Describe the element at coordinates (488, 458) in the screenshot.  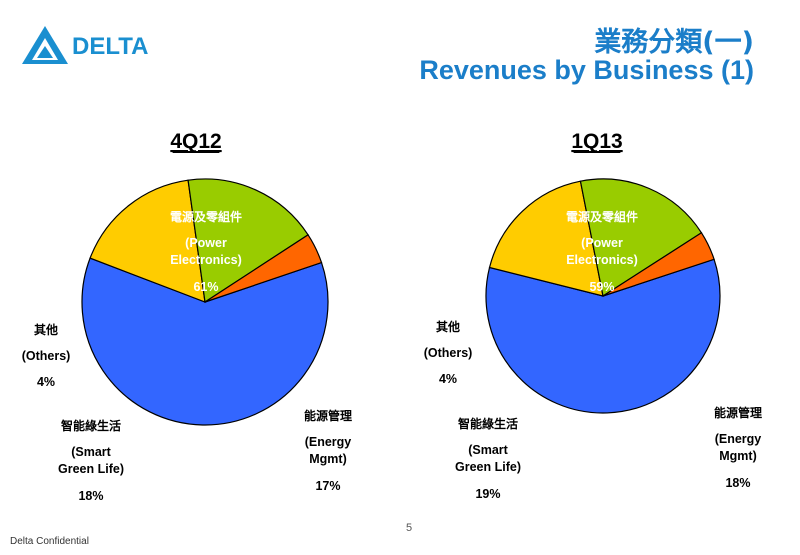
I see `slice-label-smart-green-life: 智能綠生活 (Smart Green Life) 19%` at that location.